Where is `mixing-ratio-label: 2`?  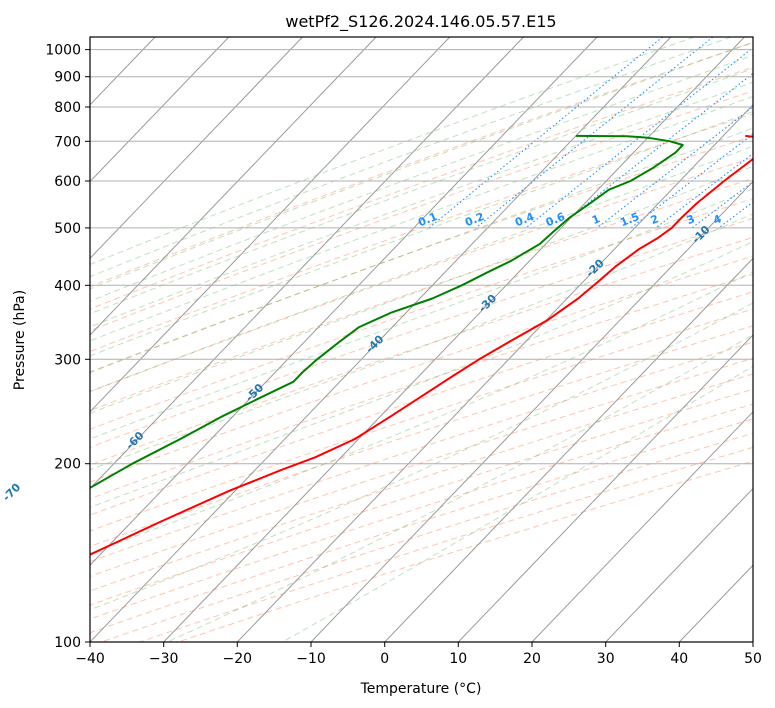 mixing-ratio-label: 2 is located at coordinates (655, 219).